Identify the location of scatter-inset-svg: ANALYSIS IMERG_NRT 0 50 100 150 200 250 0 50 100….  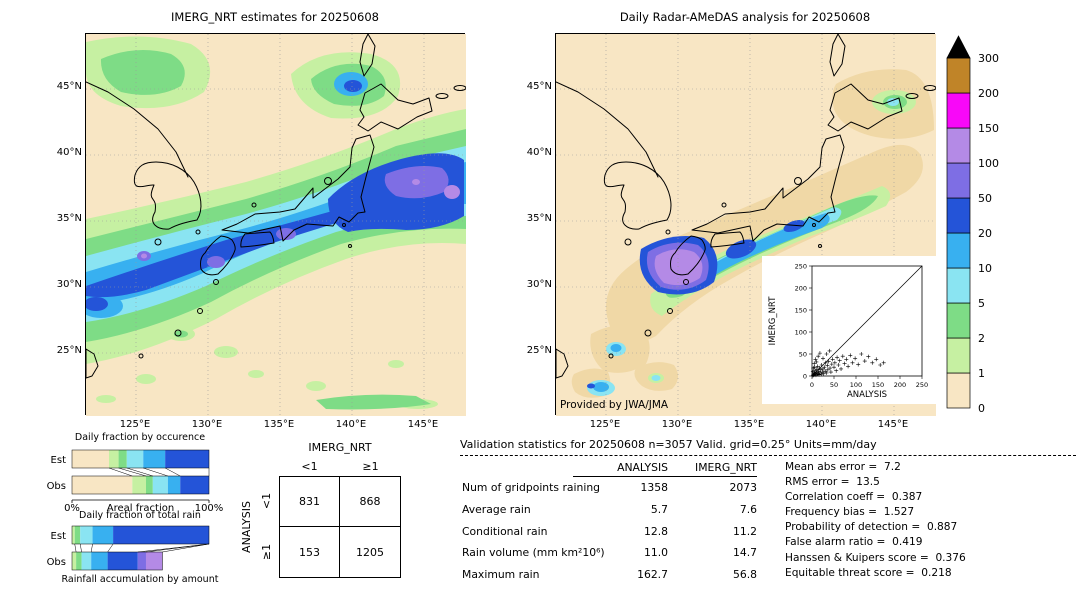
(848, 331).